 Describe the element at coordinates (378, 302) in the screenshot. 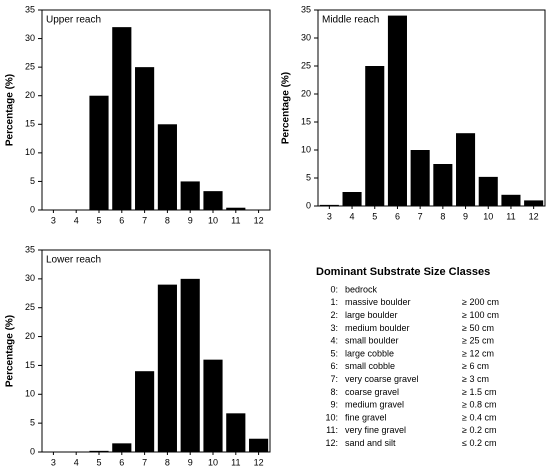

I see `class-name: massive boulder` at that location.